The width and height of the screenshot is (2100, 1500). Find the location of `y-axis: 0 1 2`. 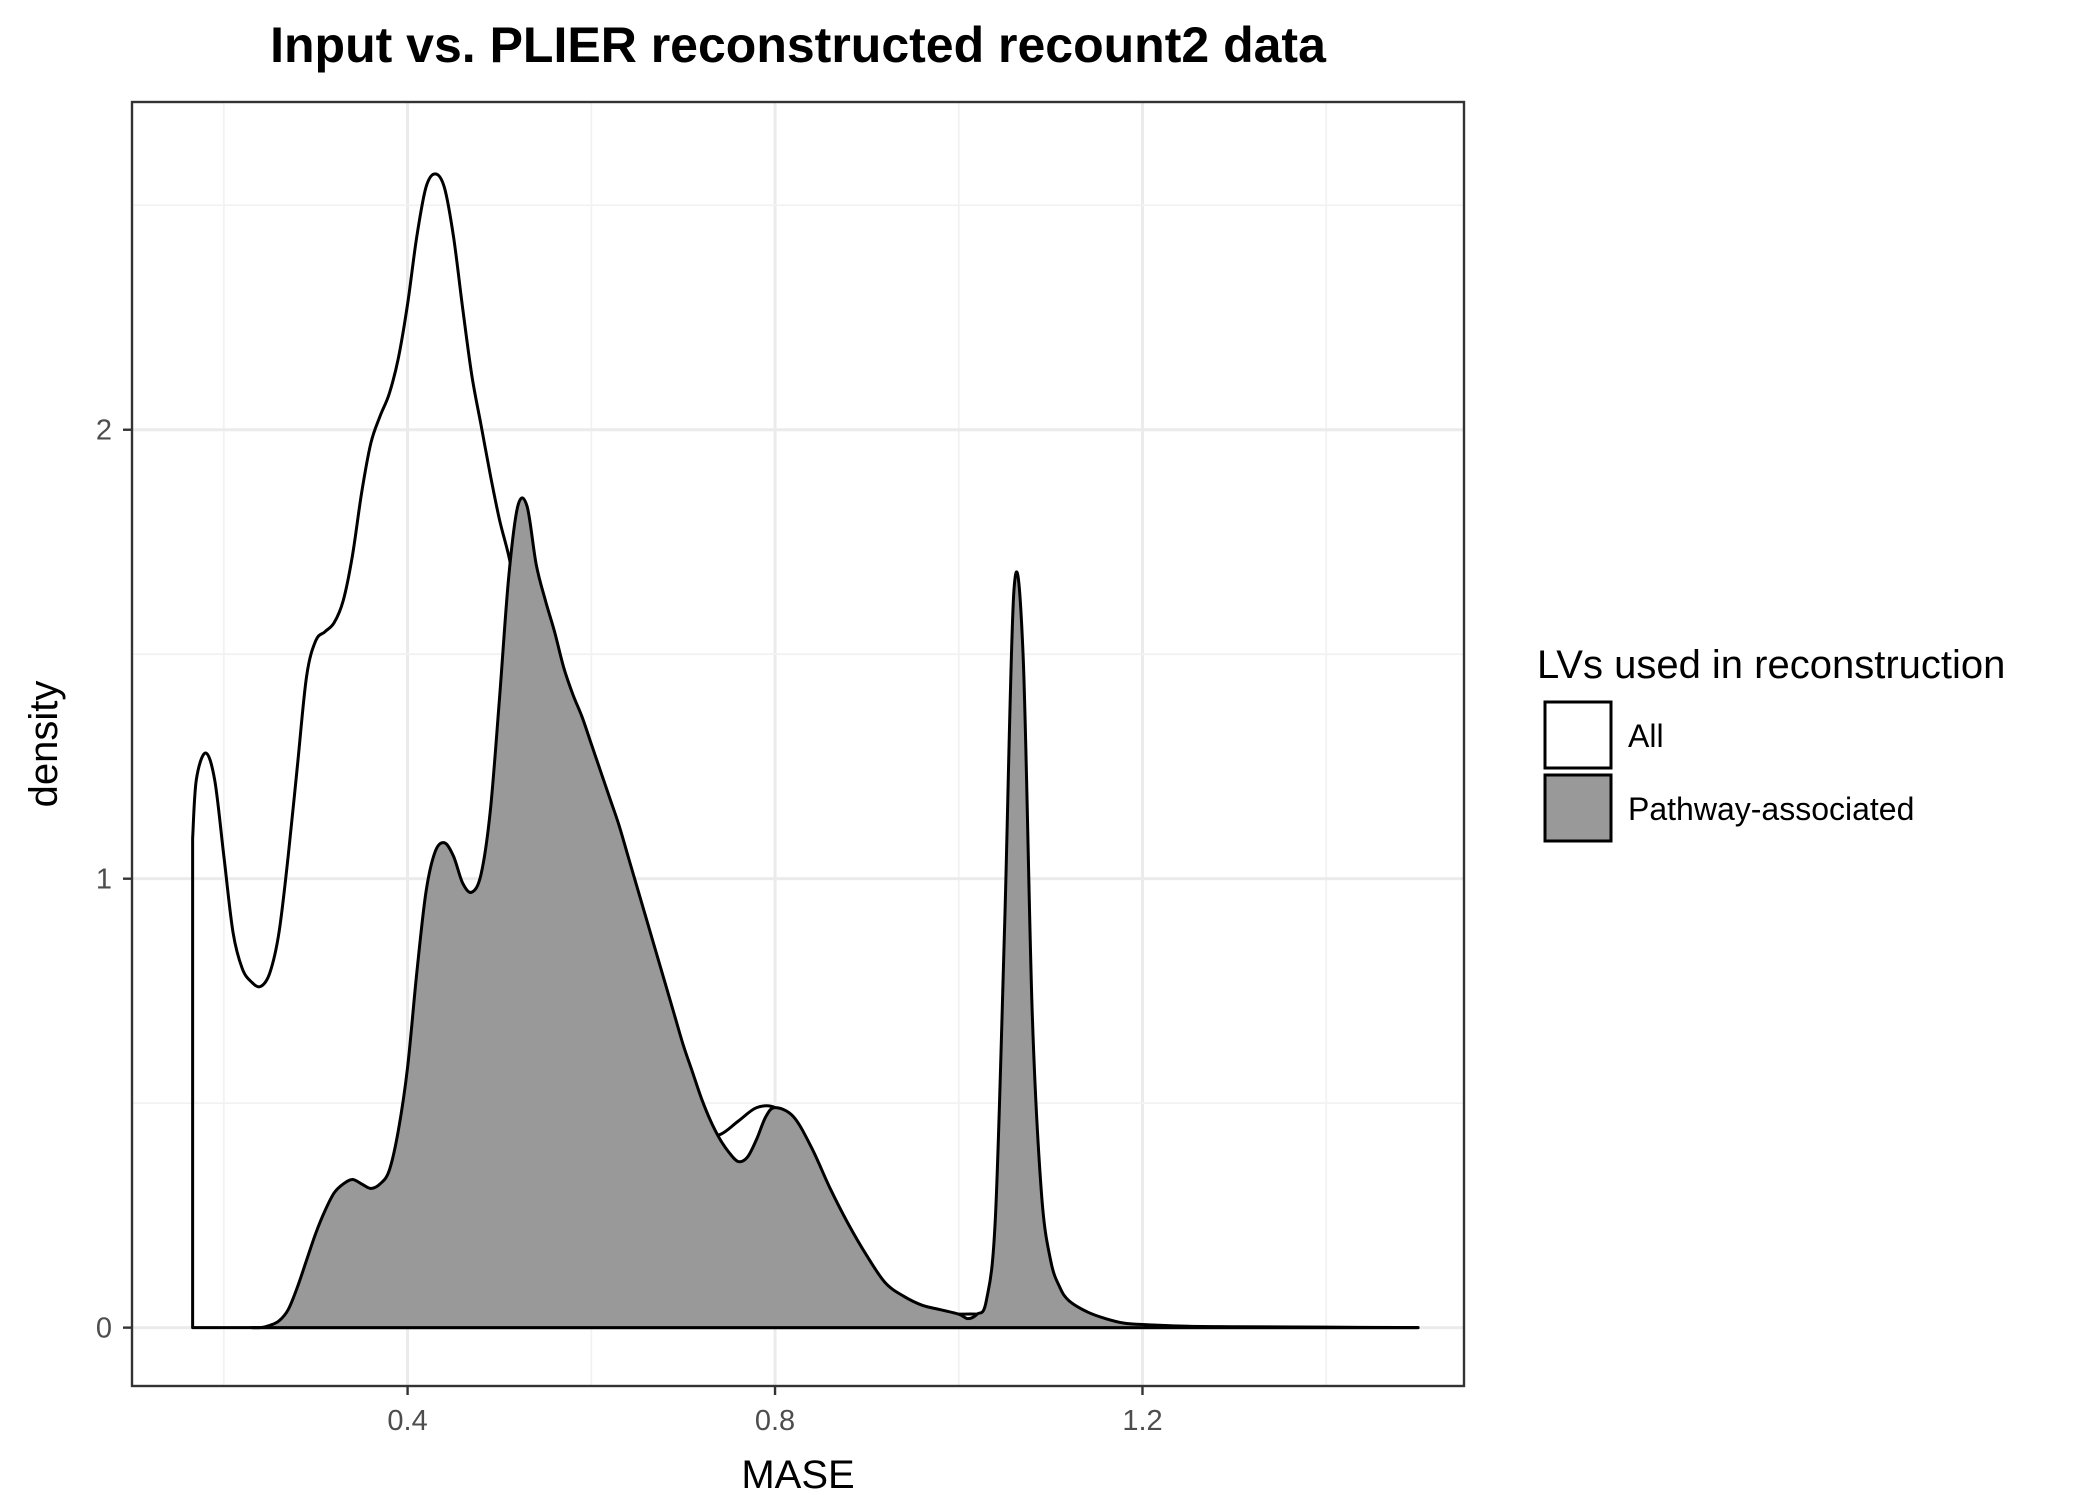

y-axis: 0 1 2 is located at coordinates (114, 880).